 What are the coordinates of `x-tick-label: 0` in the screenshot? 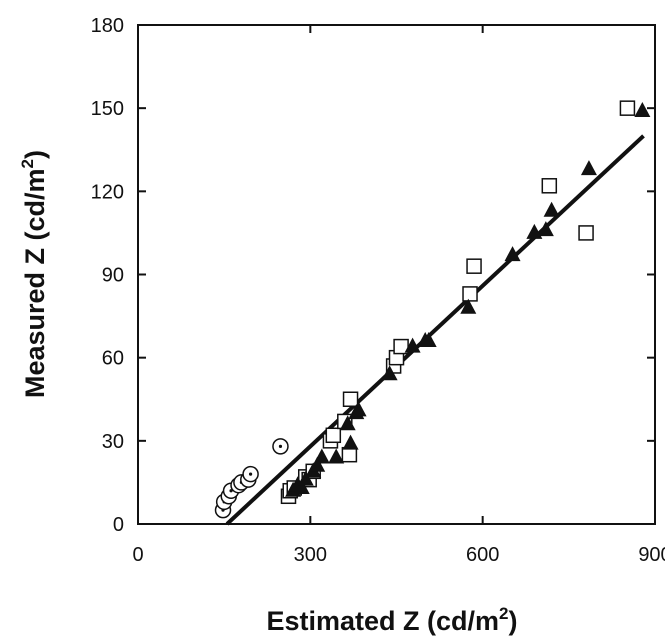 It's located at (137, 555).